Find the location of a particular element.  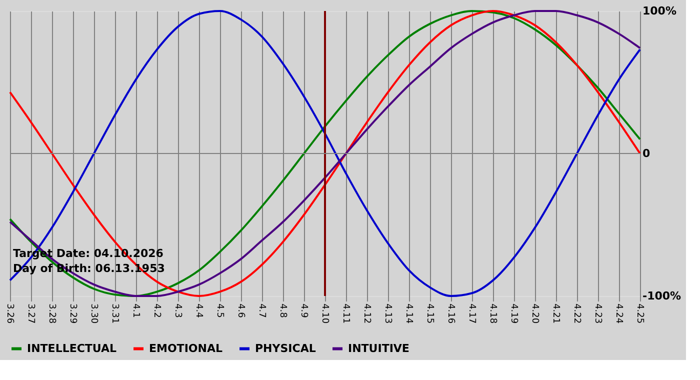

legend-label: INTELLECTUAL is located at coordinates (72, 348).